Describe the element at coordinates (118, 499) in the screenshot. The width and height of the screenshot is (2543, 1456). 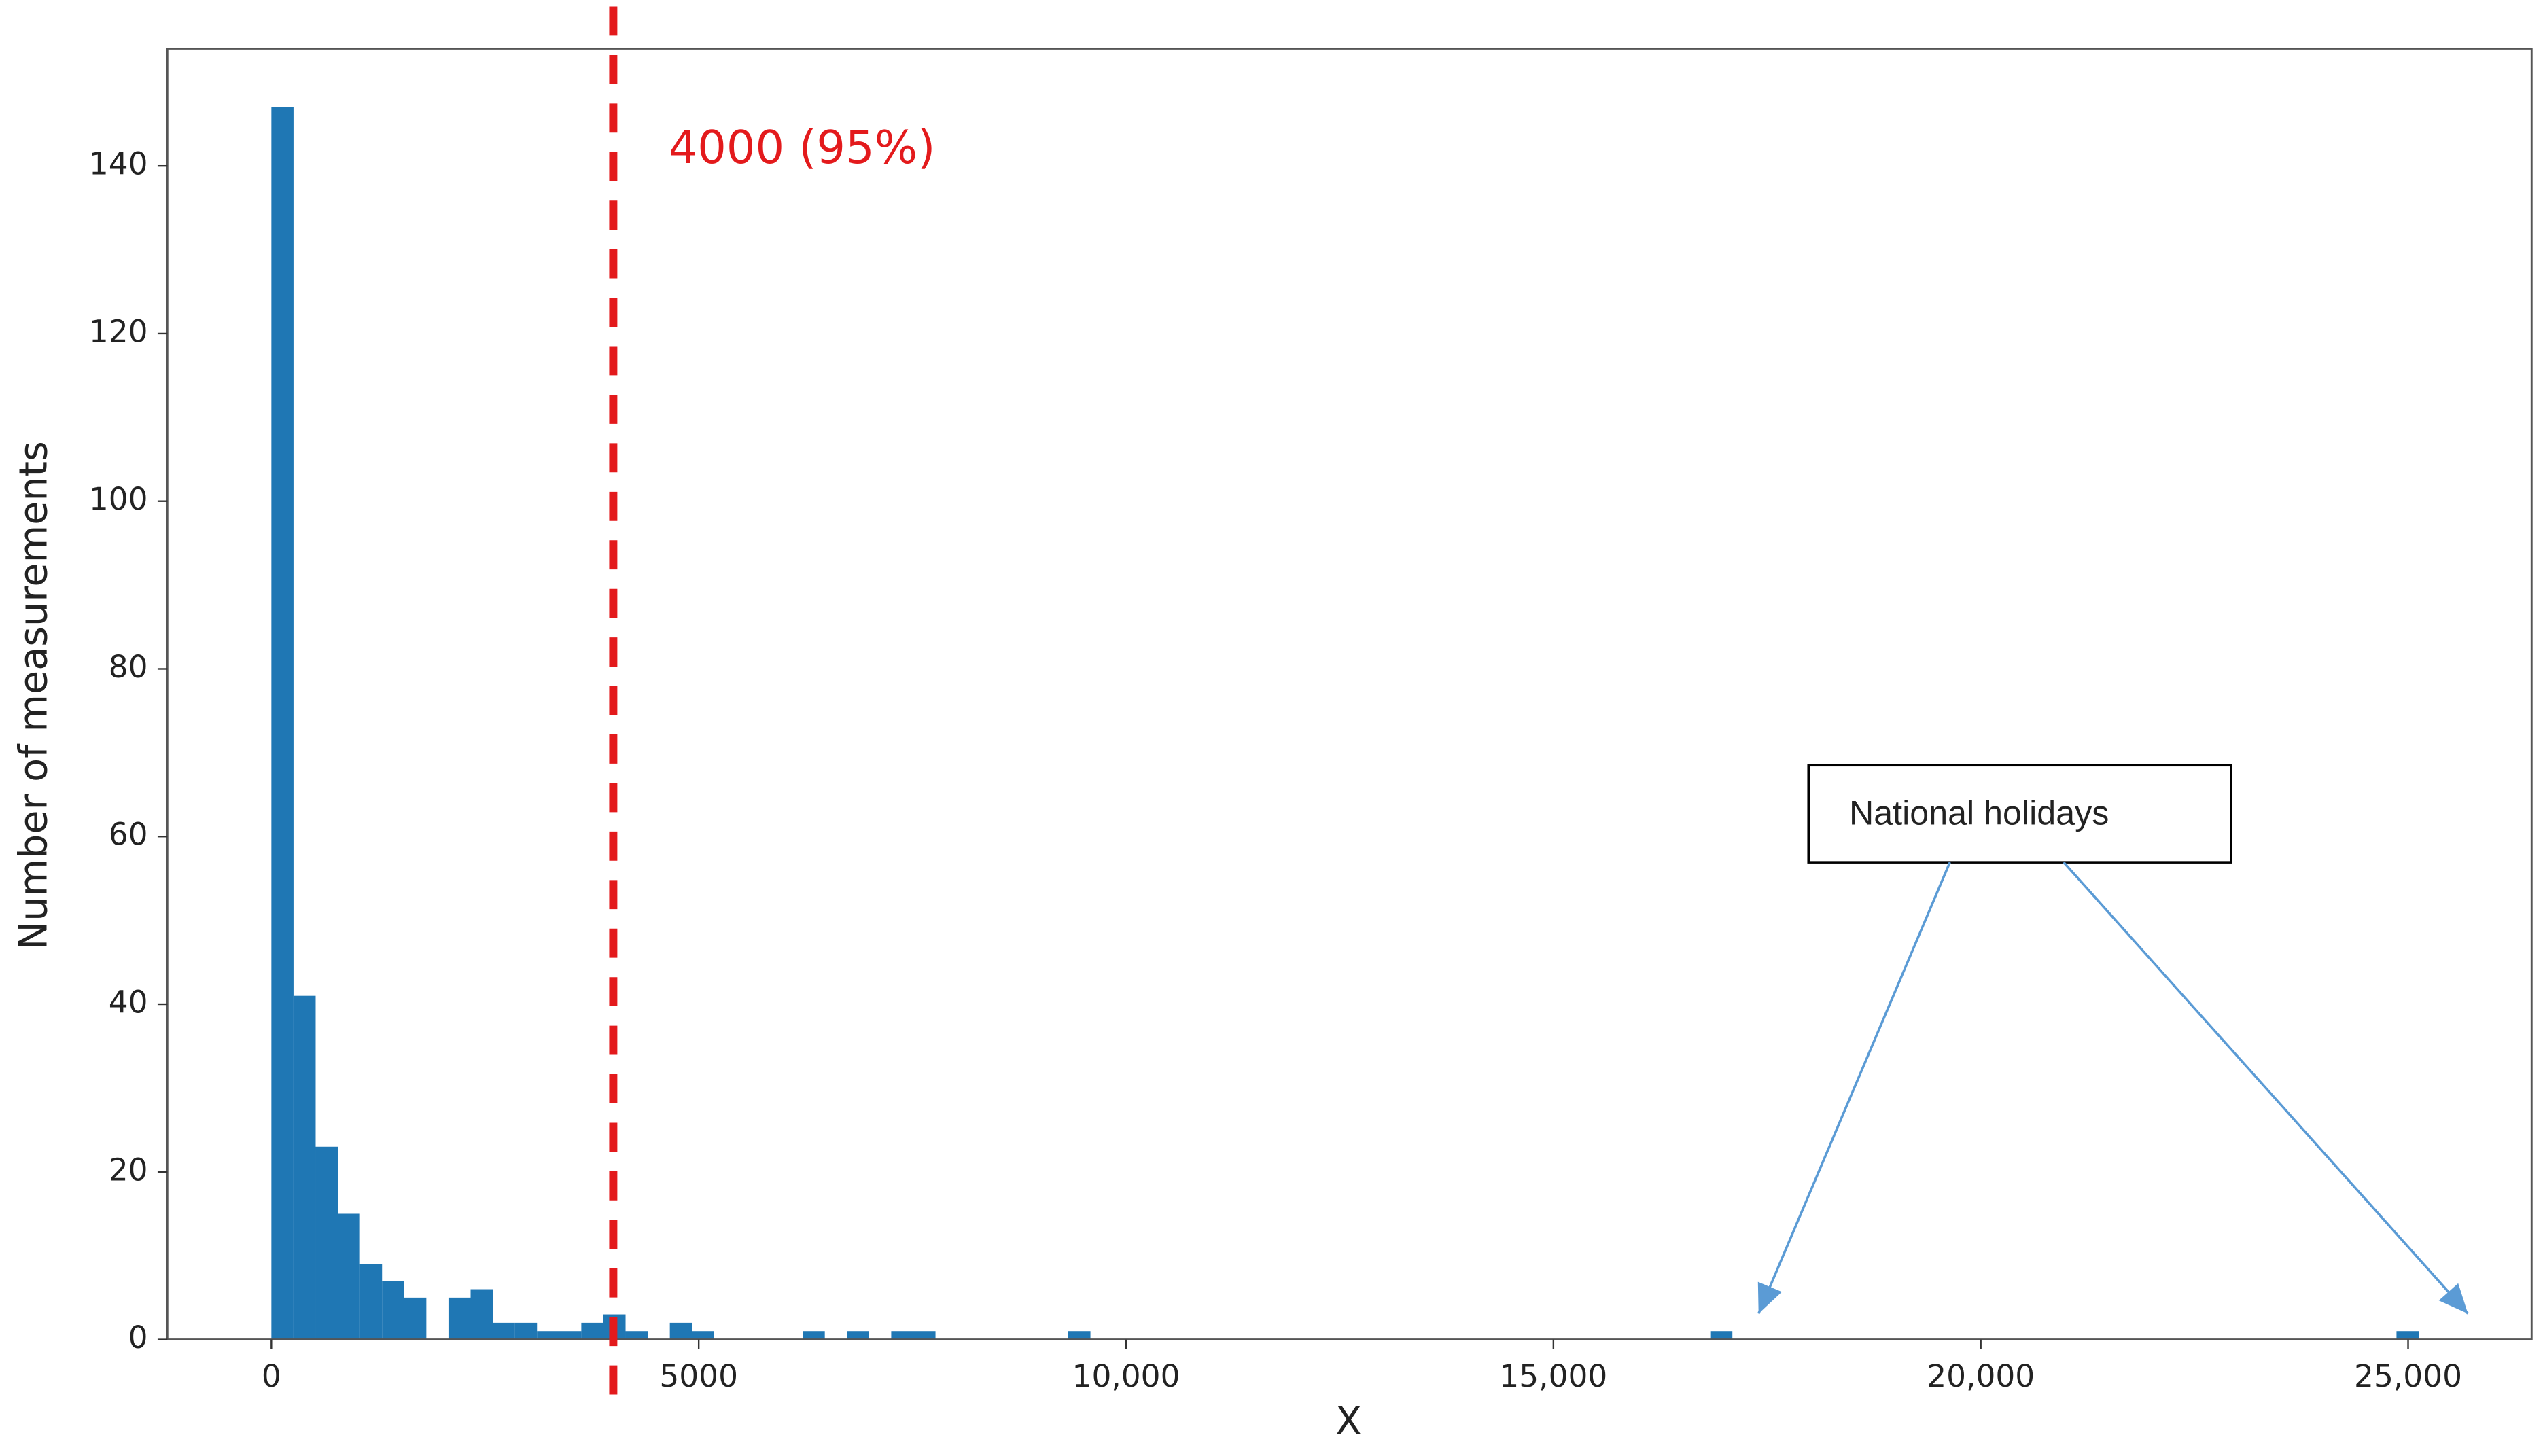
I see `y-tick-label: 100` at that location.